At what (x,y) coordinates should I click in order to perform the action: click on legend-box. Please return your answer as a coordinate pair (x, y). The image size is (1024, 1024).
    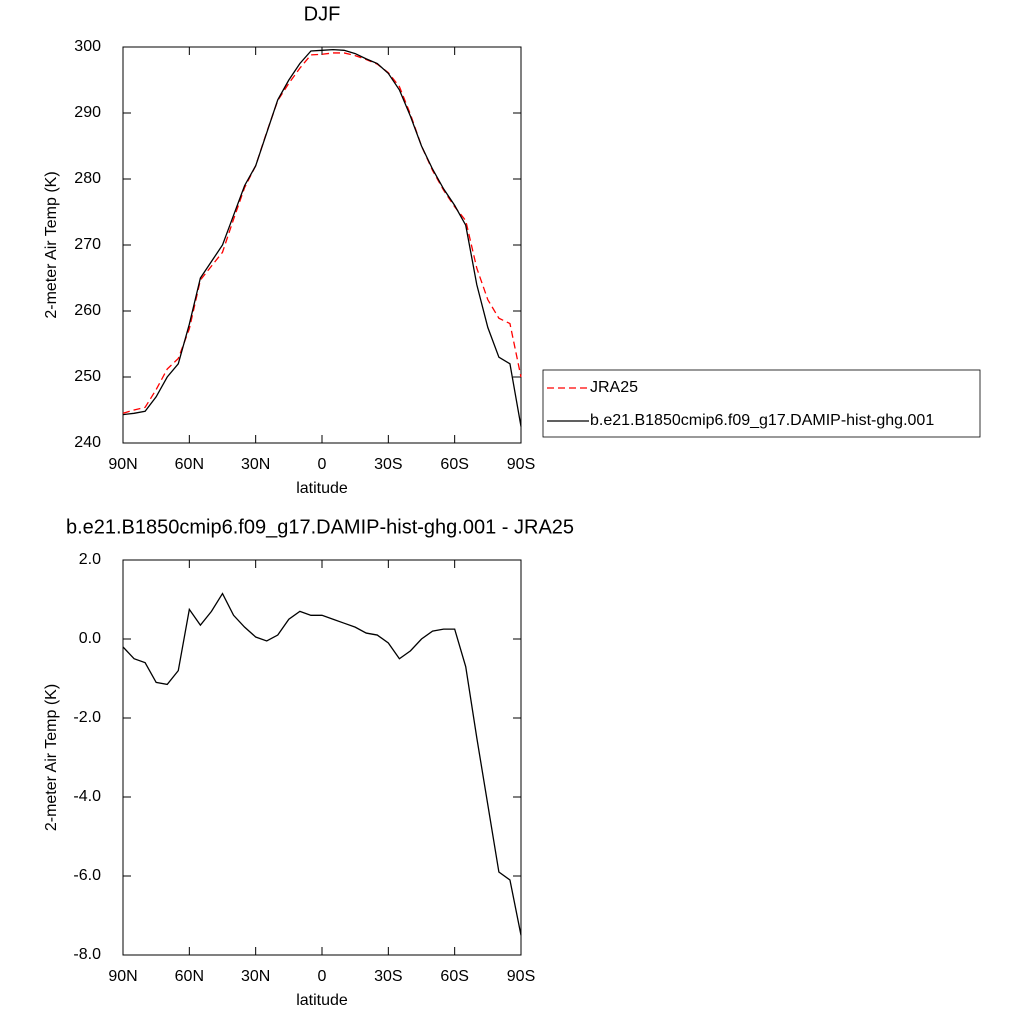
    Looking at the image, I should click on (761, 403).